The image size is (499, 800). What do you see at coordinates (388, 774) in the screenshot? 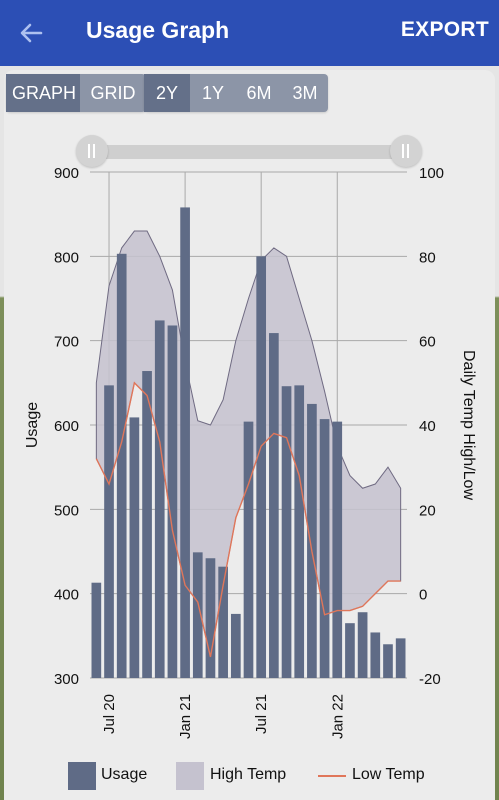
I see `legend-low-temp-label: Low Temp` at bounding box center [388, 774].